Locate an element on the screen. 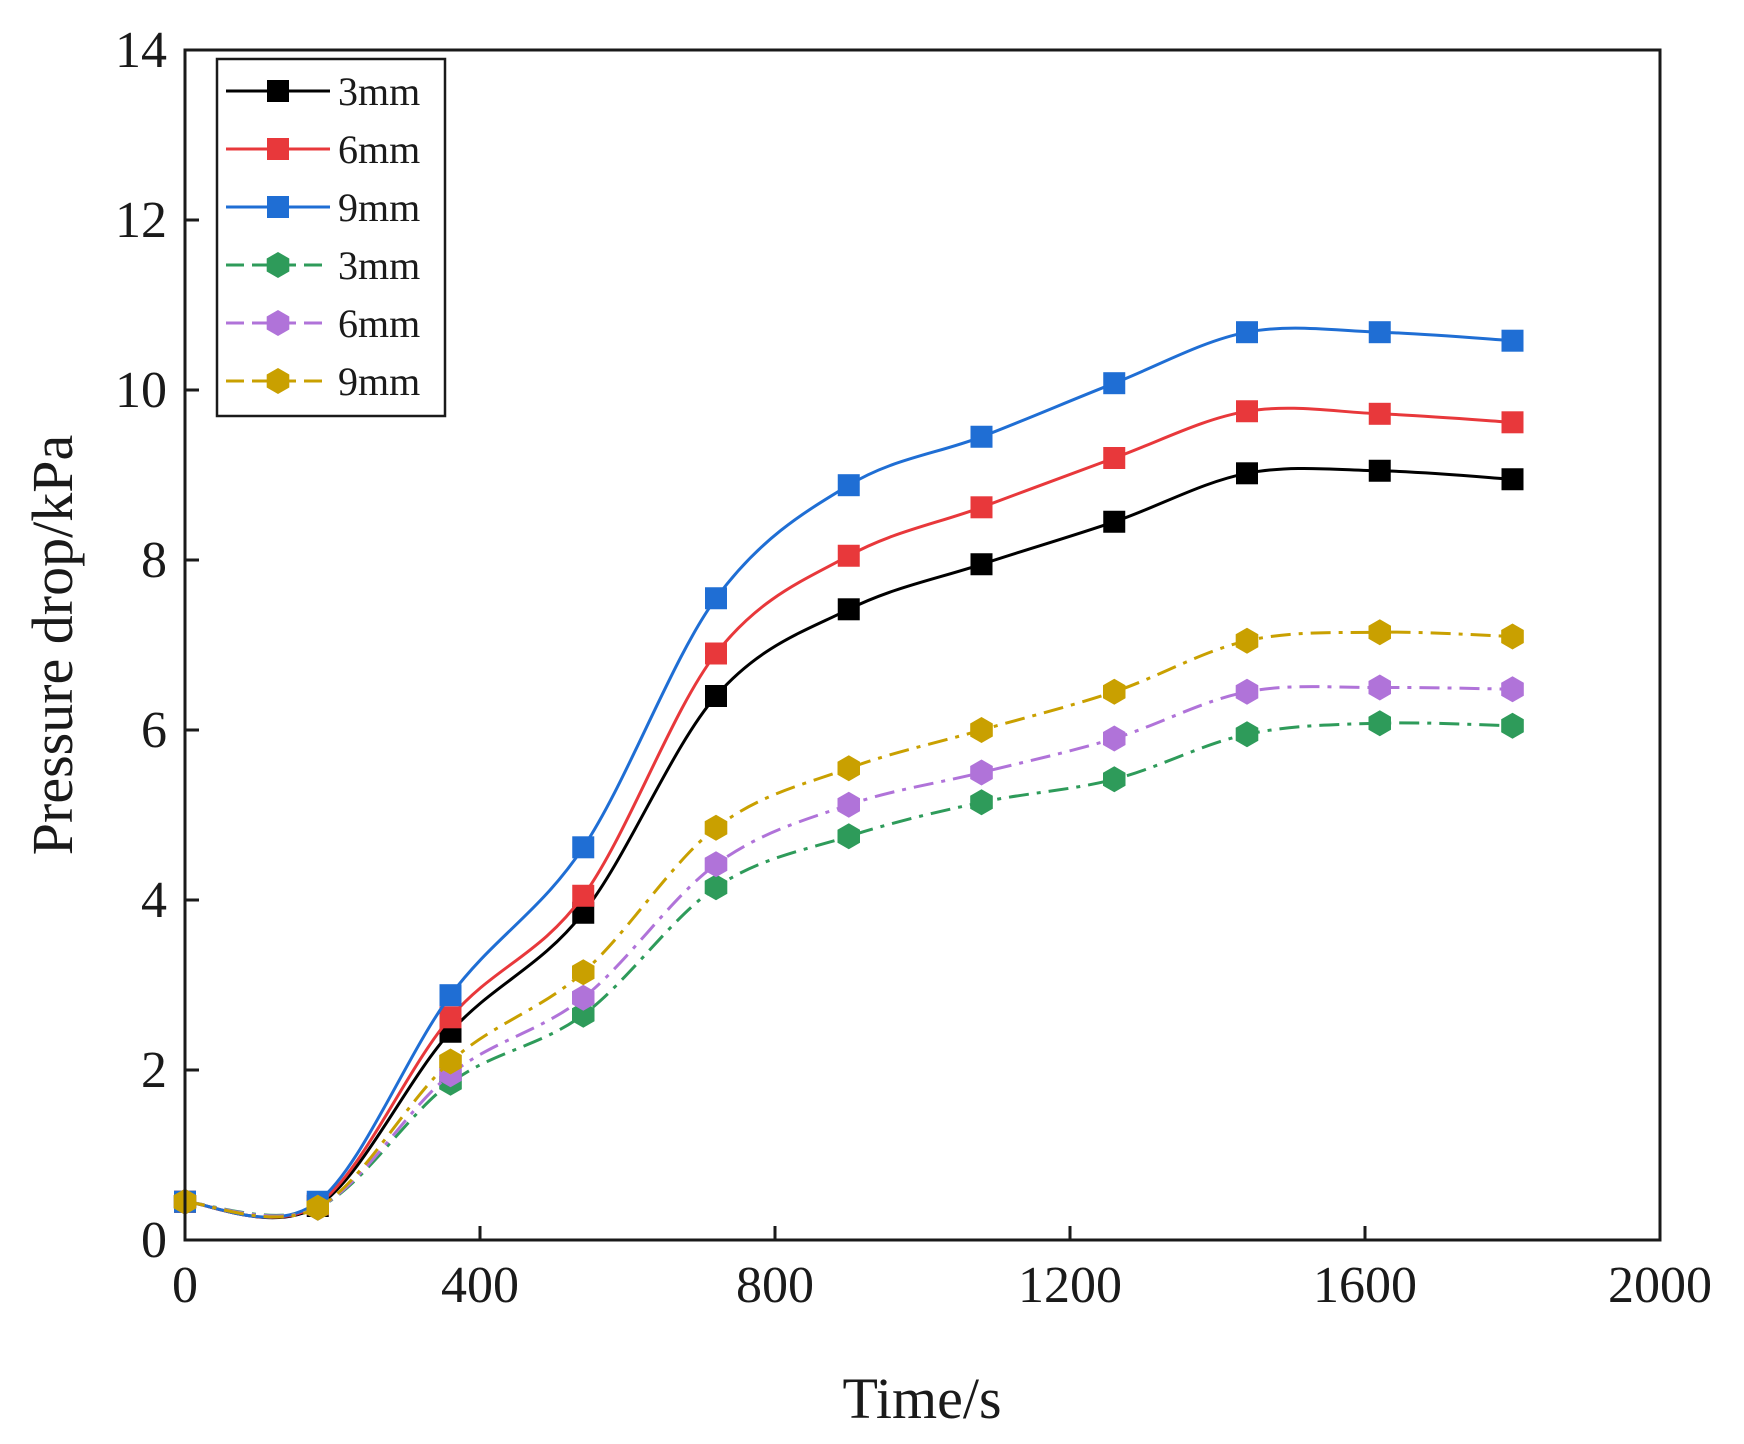 The width and height of the screenshot is (1744, 1444). legend-item-4: 3mm is located at coordinates (323, 265).